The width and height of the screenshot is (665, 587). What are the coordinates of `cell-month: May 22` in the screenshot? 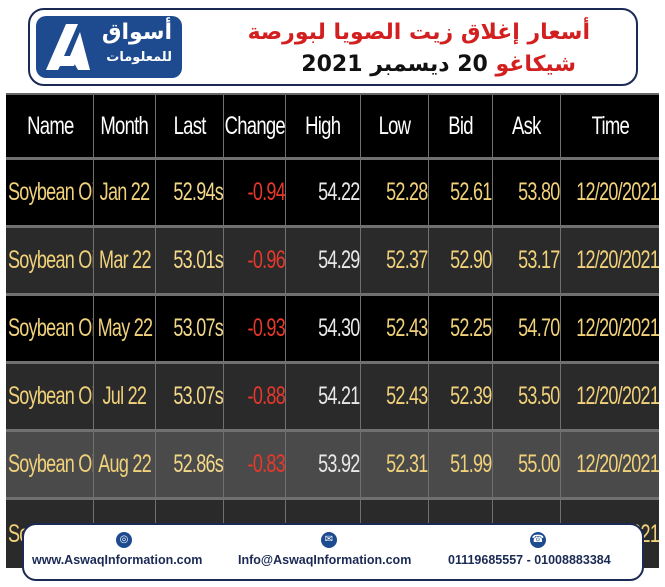 It's located at (125, 328).